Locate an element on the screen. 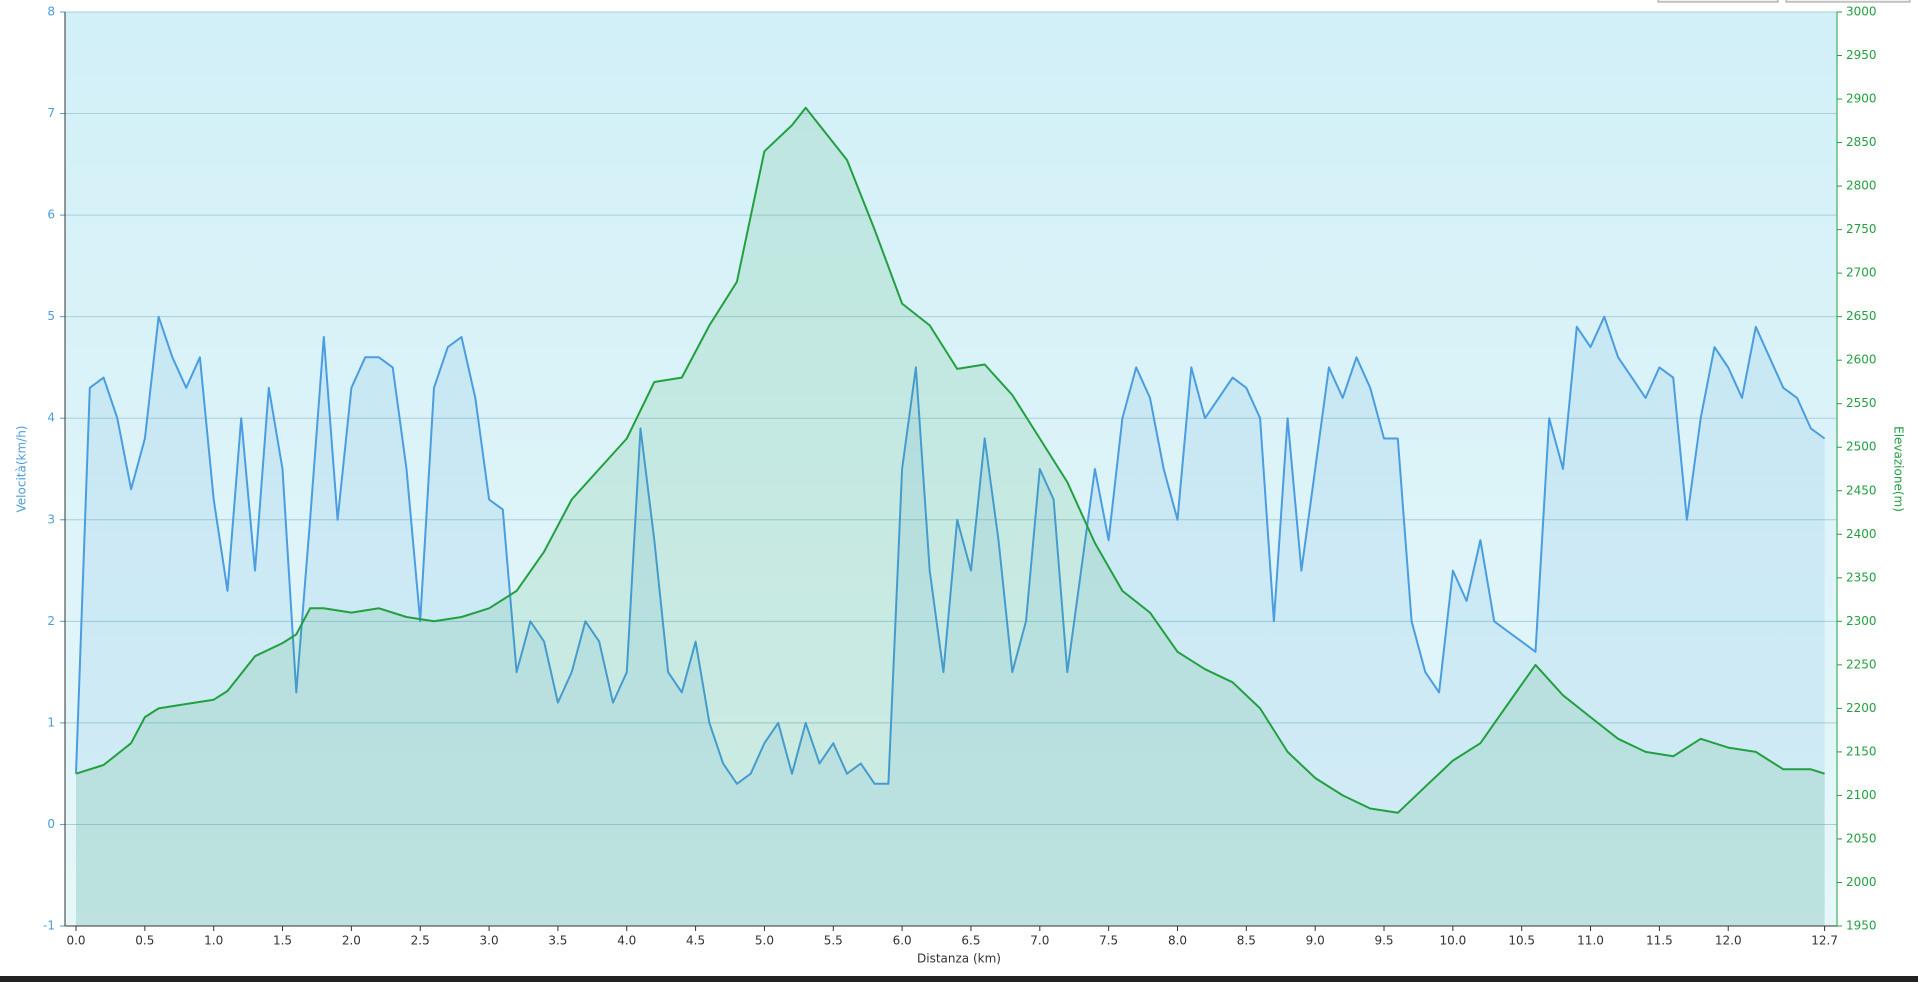 This screenshot has height=982, width=1918. y-tick-label: 4 is located at coordinates (51, 418).